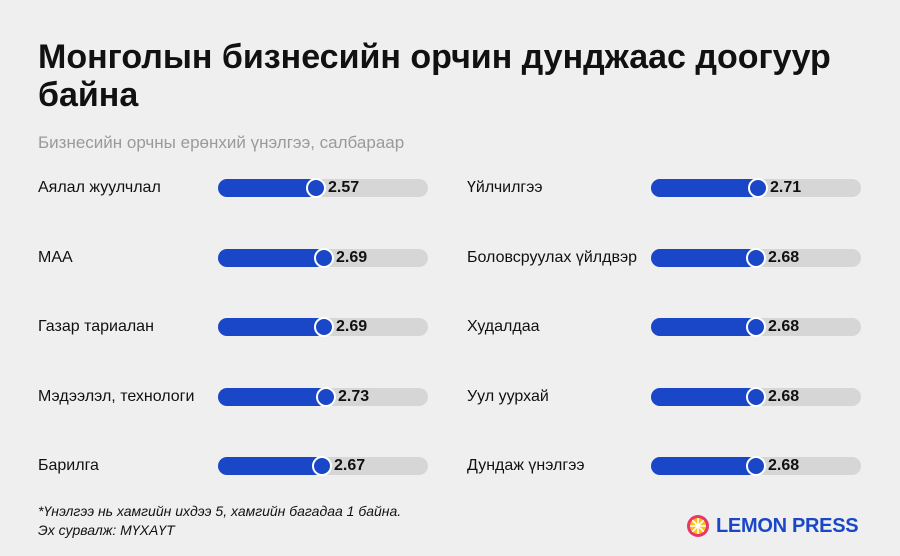  I want to click on bar-row: Газар тариалан 2.69, so click(233, 327).